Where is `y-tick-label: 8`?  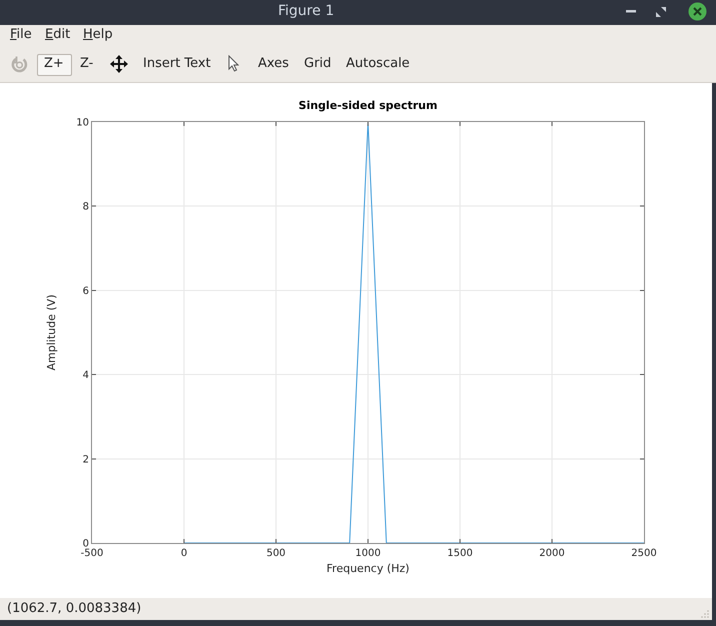
y-tick-label: 8 is located at coordinates (85, 207).